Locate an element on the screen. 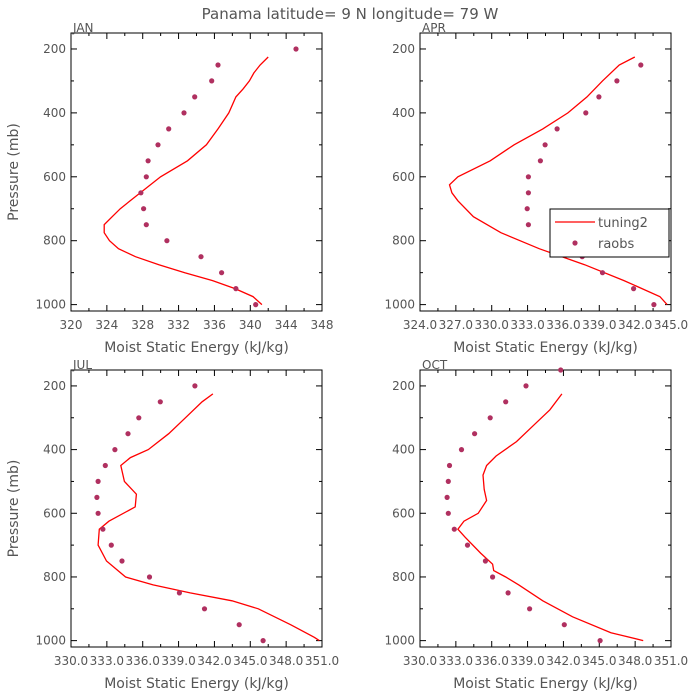  legend-marker-swatch is located at coordinates (575, 243).